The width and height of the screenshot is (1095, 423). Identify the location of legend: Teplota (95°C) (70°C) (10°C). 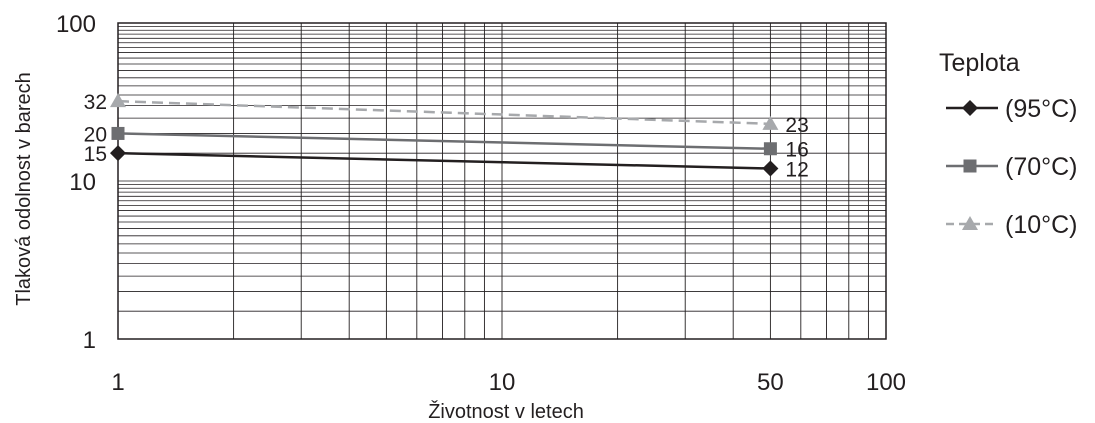
(1008, 144).